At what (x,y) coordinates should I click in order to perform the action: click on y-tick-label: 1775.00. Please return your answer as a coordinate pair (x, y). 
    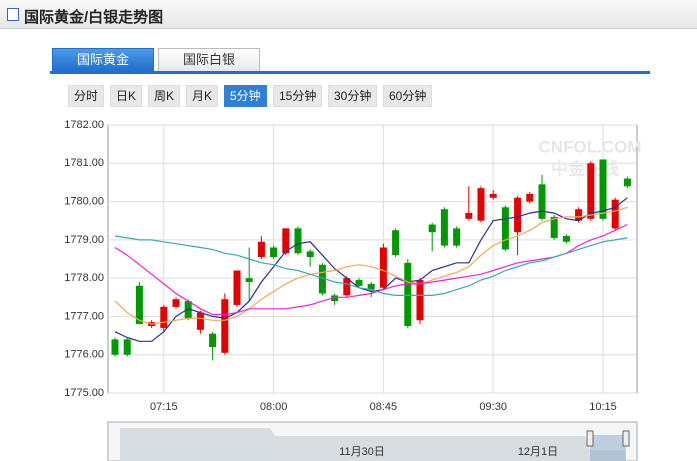
    Looking at the image, I should click on (84, 393).